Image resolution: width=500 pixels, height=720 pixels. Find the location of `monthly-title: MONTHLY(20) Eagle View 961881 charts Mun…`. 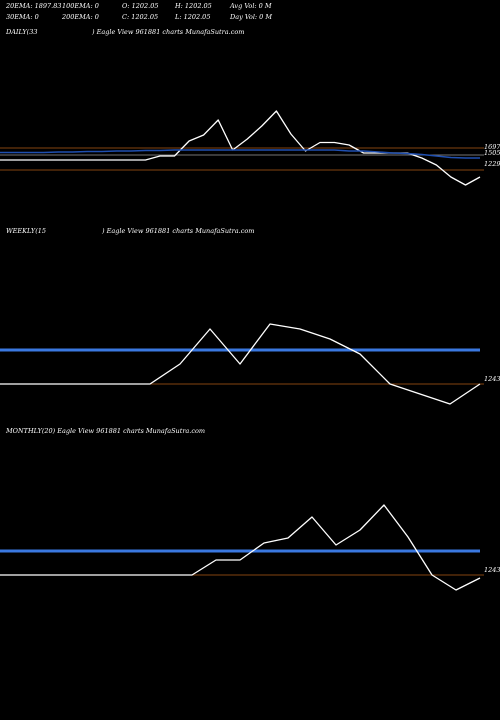

monthly-title: MONTHLY(20) Eagle View 961881 charts Mun… is located at coordinates (105, 431).